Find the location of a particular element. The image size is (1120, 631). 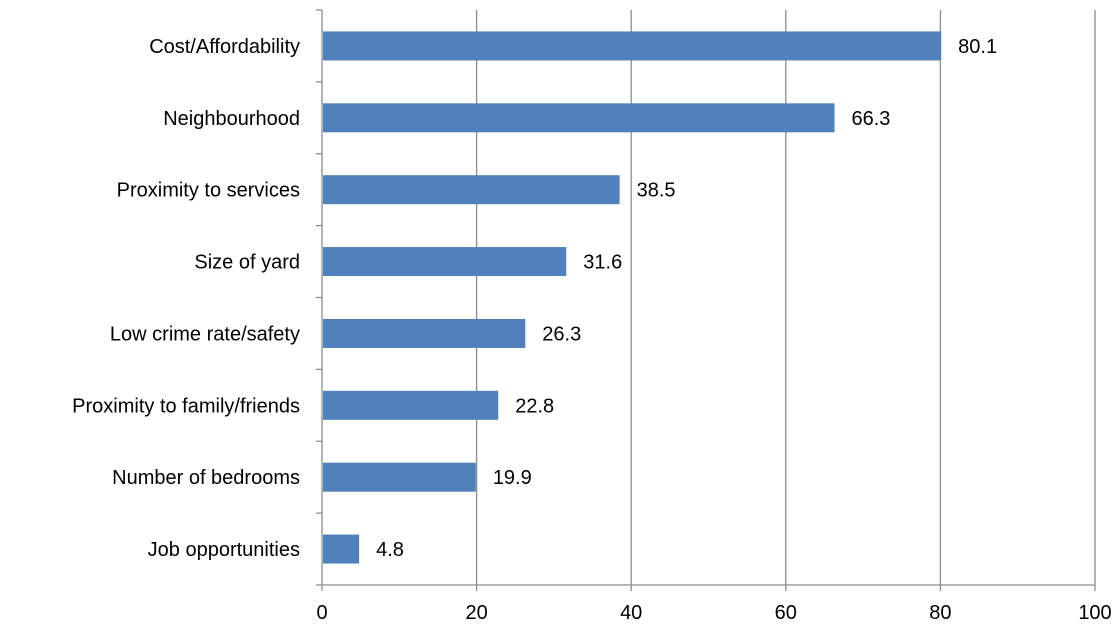

data-label: 66.3 is located at coordinates (870, 119).